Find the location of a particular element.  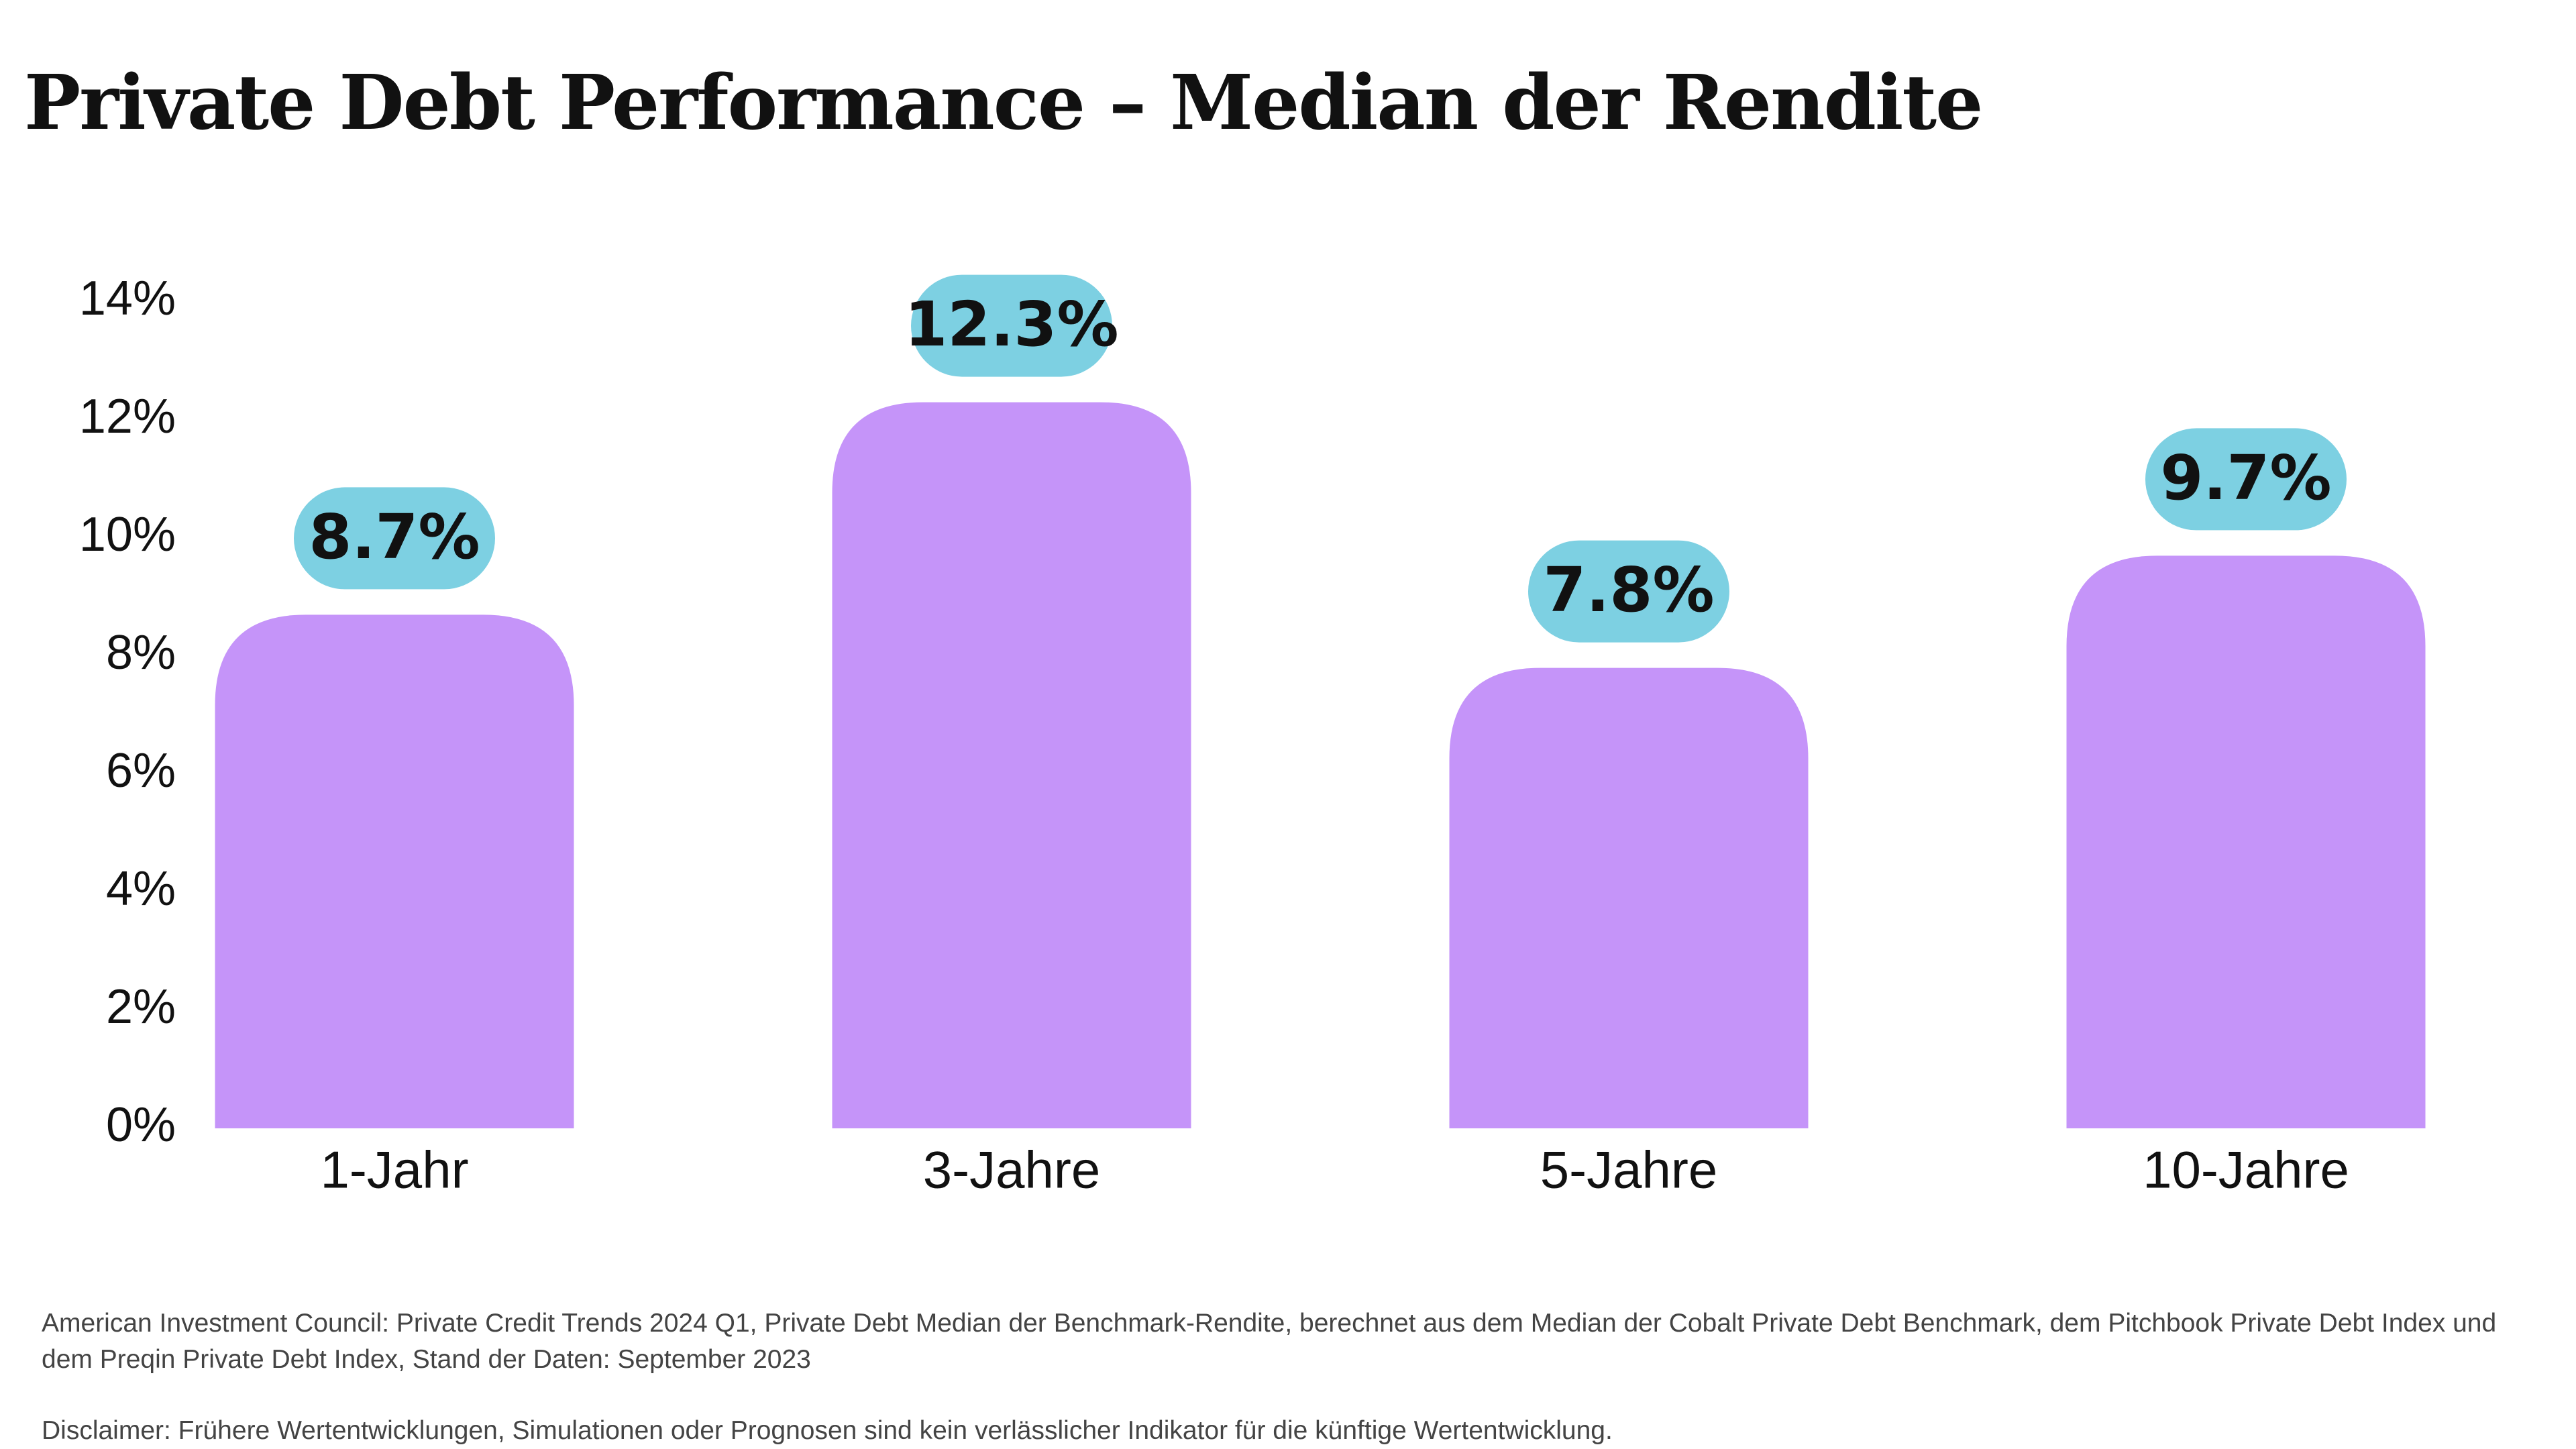

bar-5-Jahre is located at coordinates (1629, 897).